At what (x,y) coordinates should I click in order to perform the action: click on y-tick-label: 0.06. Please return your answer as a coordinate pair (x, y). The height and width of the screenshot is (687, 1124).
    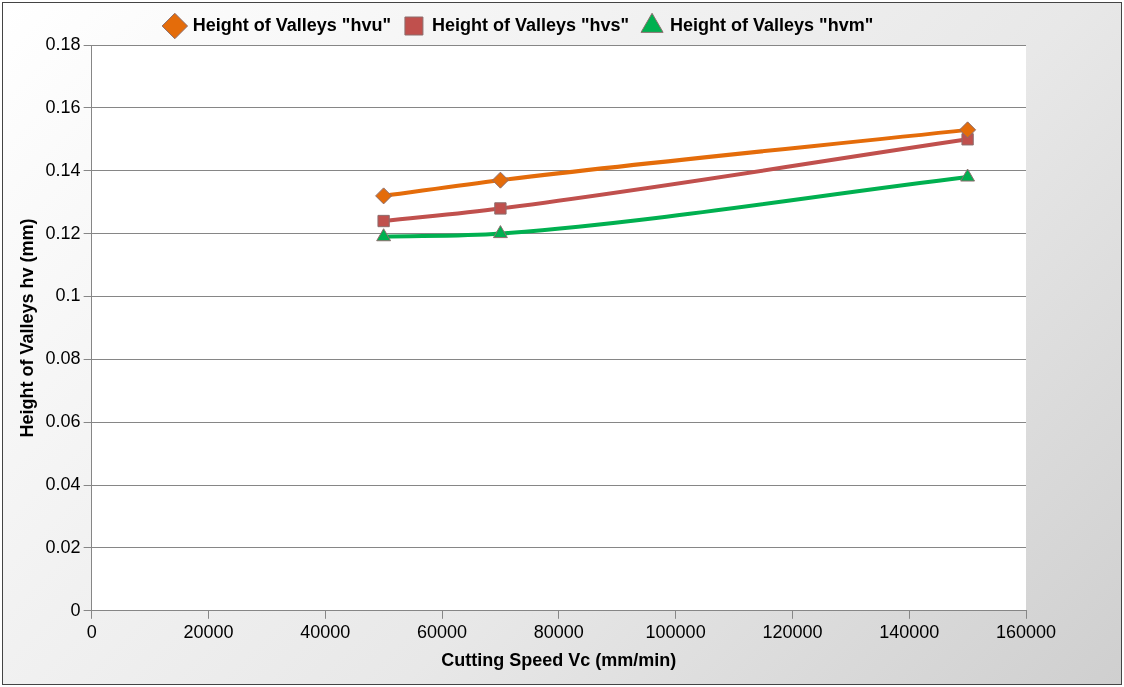
    Looking at the image, I should click on (63, 421).